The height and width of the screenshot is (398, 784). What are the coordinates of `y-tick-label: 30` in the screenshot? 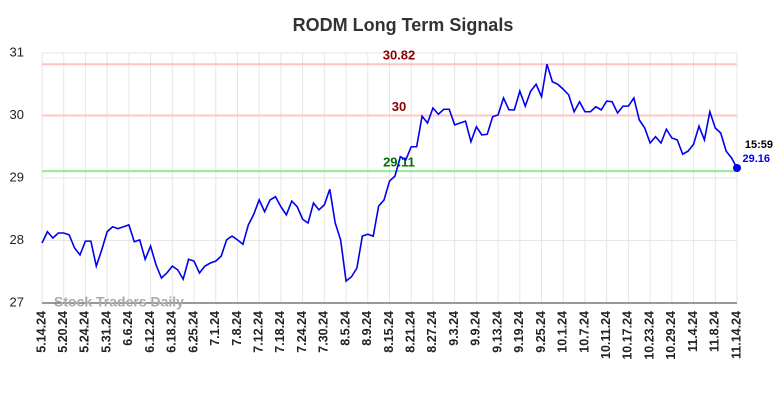 It's located at (17, 114).